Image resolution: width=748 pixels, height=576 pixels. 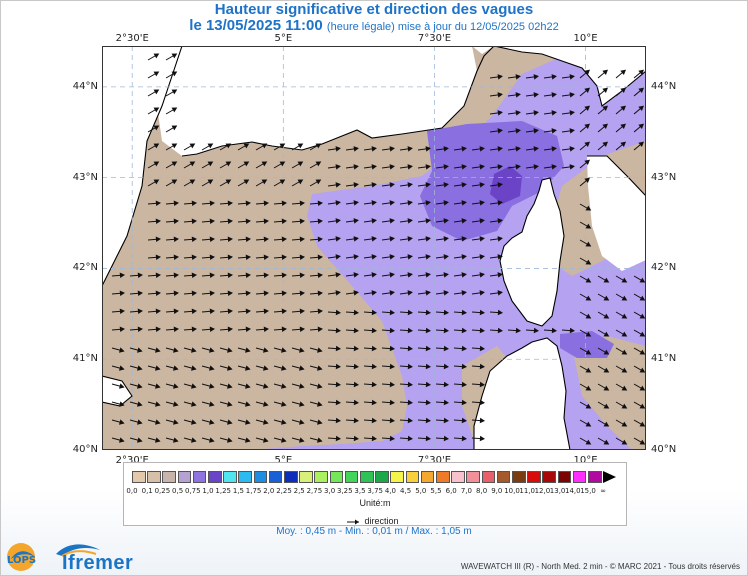 What do you see at coordinates (353, 522) in the screenshot?
I see `arrow-icon` at bounding box center [353, 522].